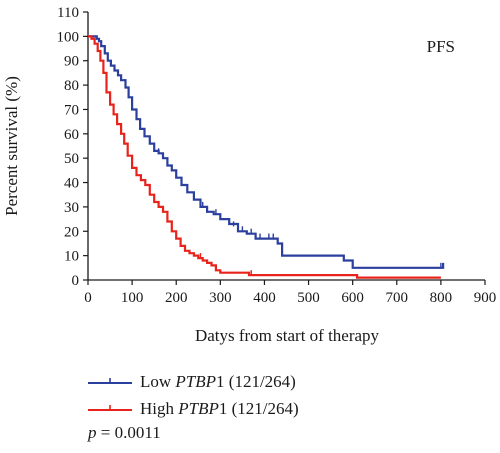  I want to click on y-tick-label: 0, so click(76, 281).